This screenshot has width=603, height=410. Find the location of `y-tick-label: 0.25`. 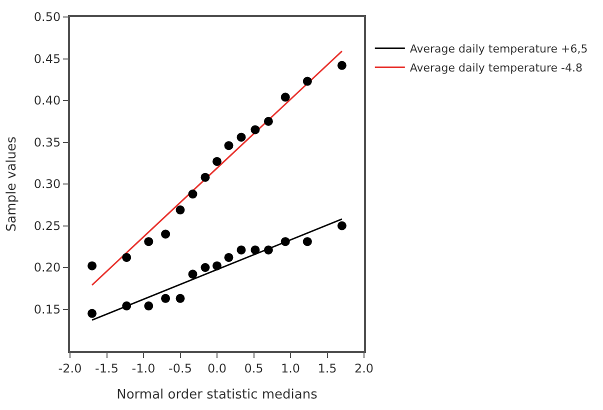

y-tick-label: 0.25 is located at coordinates (47, 225).